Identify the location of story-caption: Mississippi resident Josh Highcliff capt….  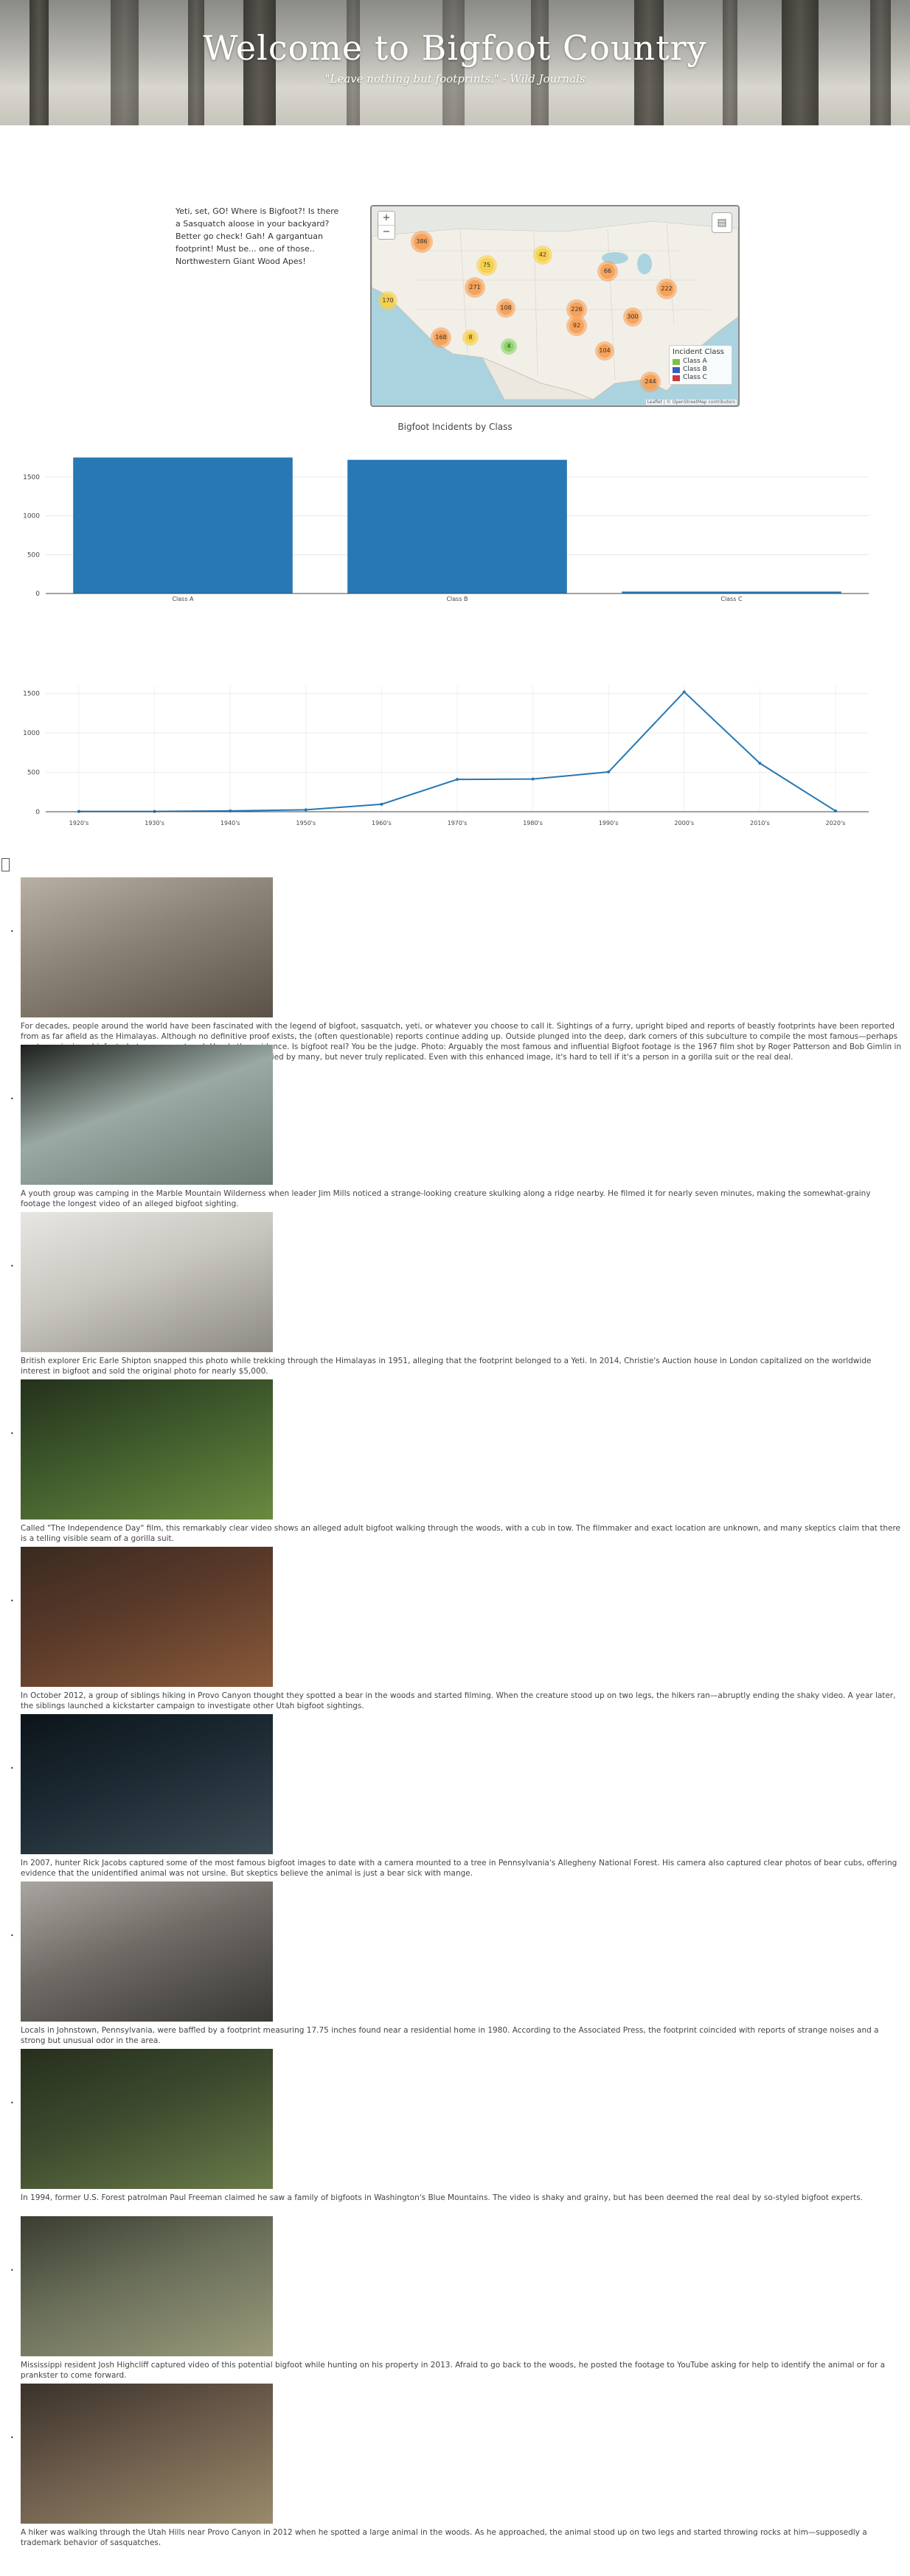
(454, 2371).